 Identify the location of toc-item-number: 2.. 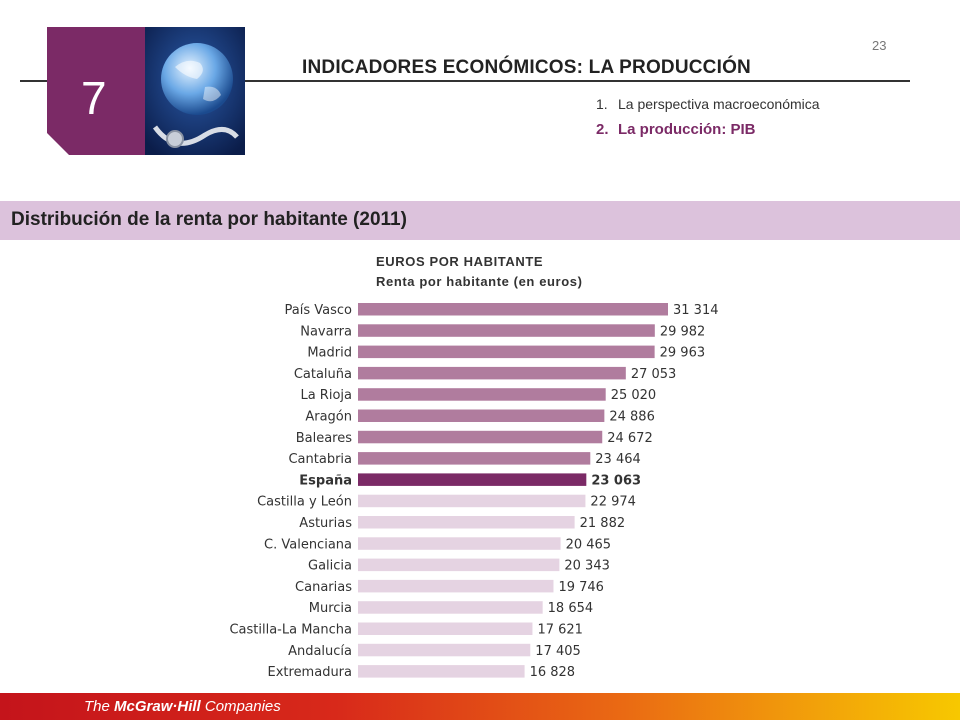
(602, 129).